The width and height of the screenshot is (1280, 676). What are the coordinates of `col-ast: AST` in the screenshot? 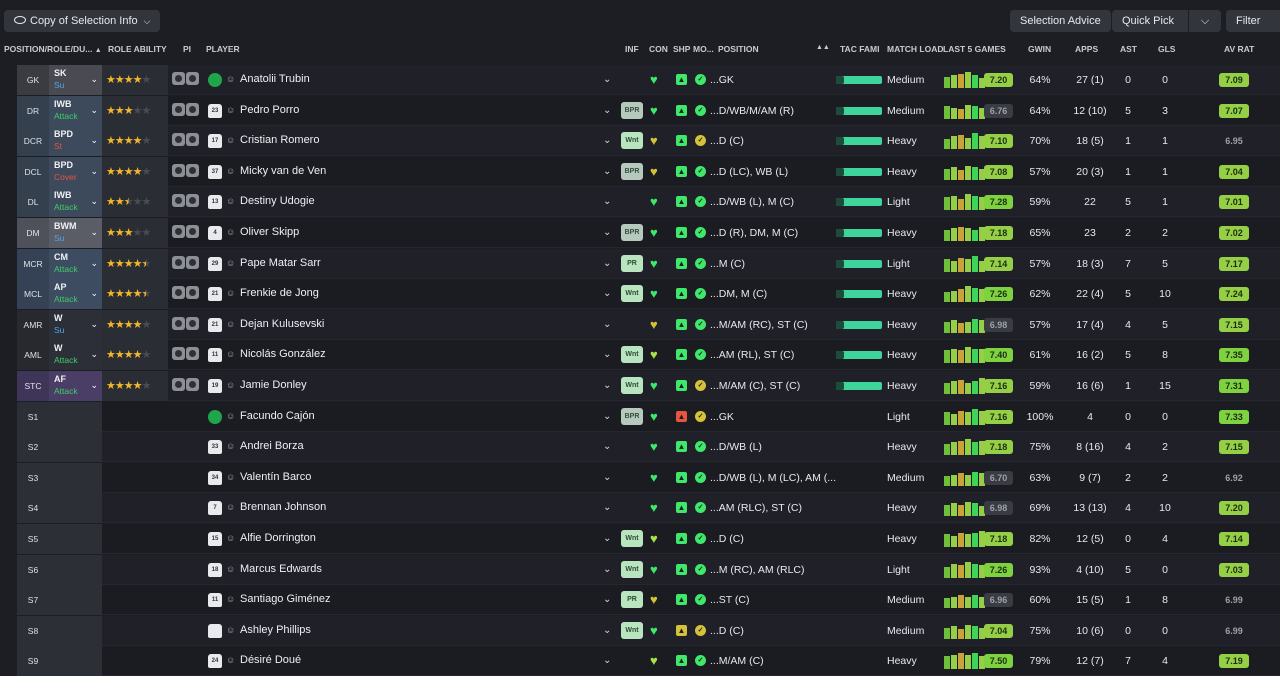 It's located at (1128, 49).